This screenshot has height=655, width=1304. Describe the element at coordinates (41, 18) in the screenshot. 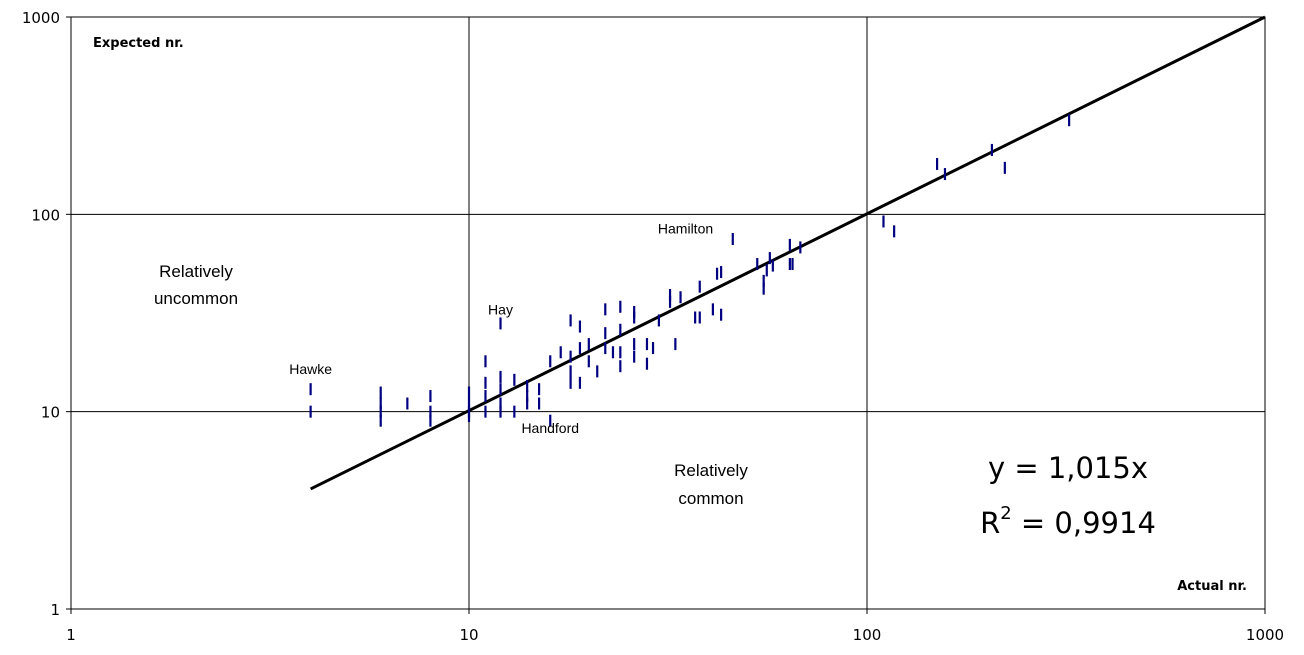

I see `y-tick-label: 1000` at that location.